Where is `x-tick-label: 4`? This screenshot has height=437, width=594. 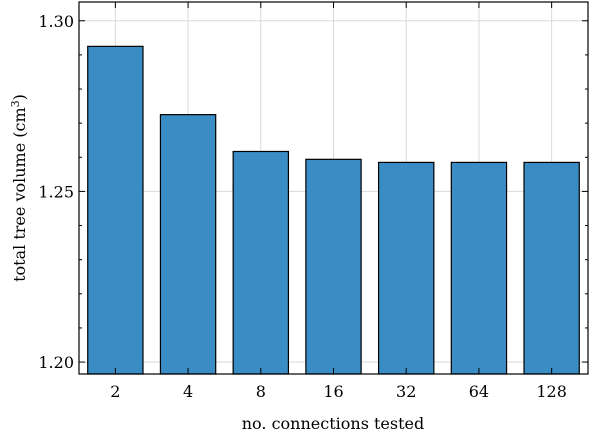 x-tick-label: 4 is located at coordinates (188, 391).